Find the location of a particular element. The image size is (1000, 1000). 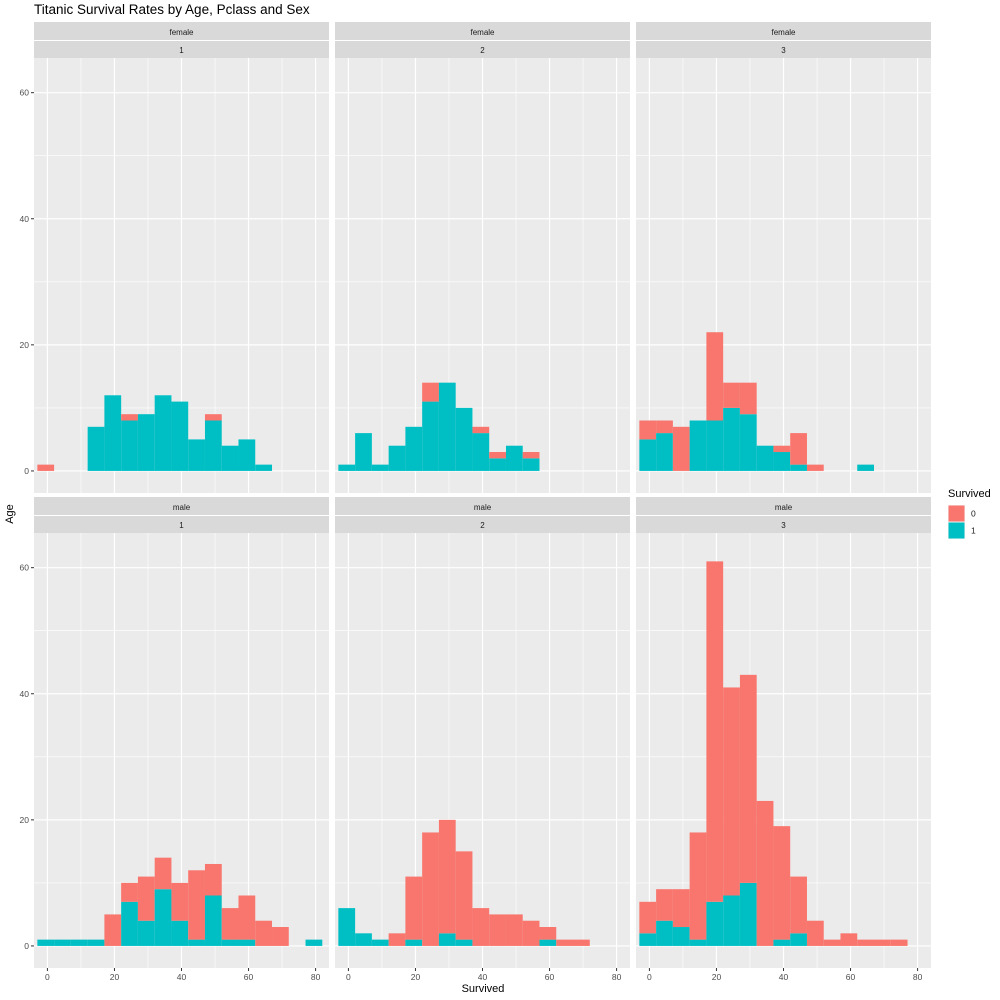

legend-label: 1 is located at coordinates (973, 531).